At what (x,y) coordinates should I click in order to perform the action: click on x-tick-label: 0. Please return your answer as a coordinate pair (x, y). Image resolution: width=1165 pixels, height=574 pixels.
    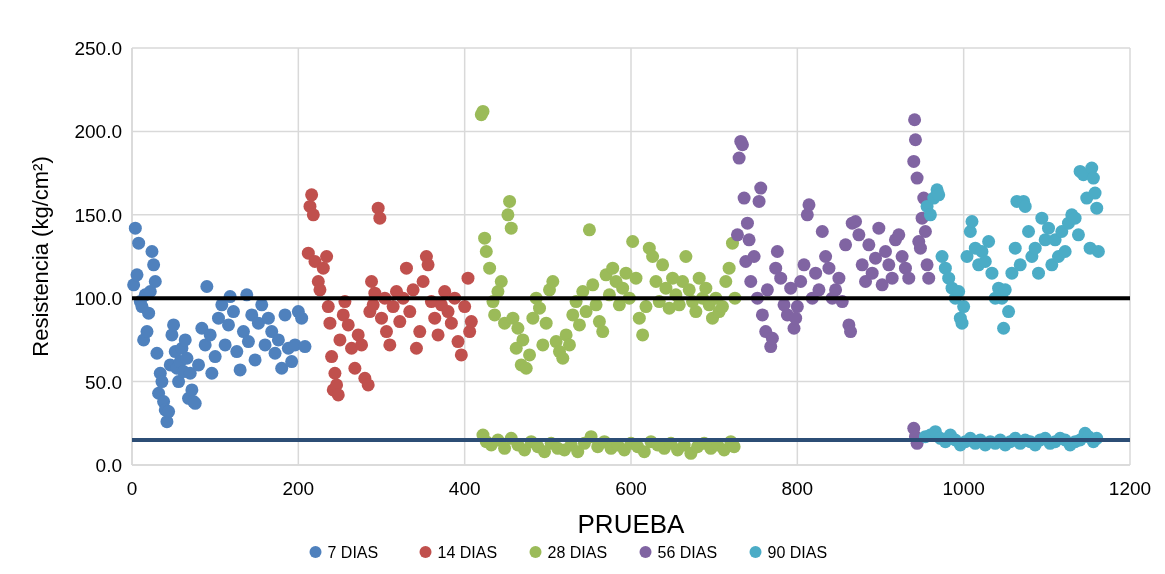
    Looking at the image, I should click on (132, 488).